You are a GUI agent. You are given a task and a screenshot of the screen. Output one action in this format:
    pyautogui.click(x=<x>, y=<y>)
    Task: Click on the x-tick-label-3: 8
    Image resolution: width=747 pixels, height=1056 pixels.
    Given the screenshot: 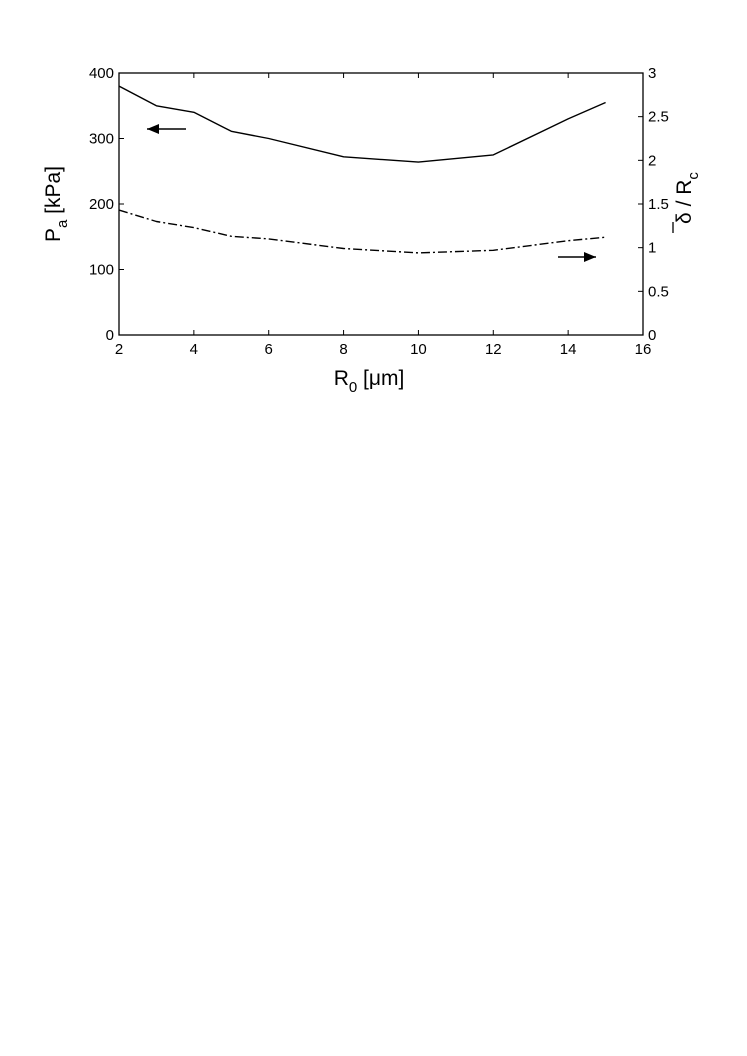 What is the action you would take?
    pyautogui.click(x=343, y=349)
    